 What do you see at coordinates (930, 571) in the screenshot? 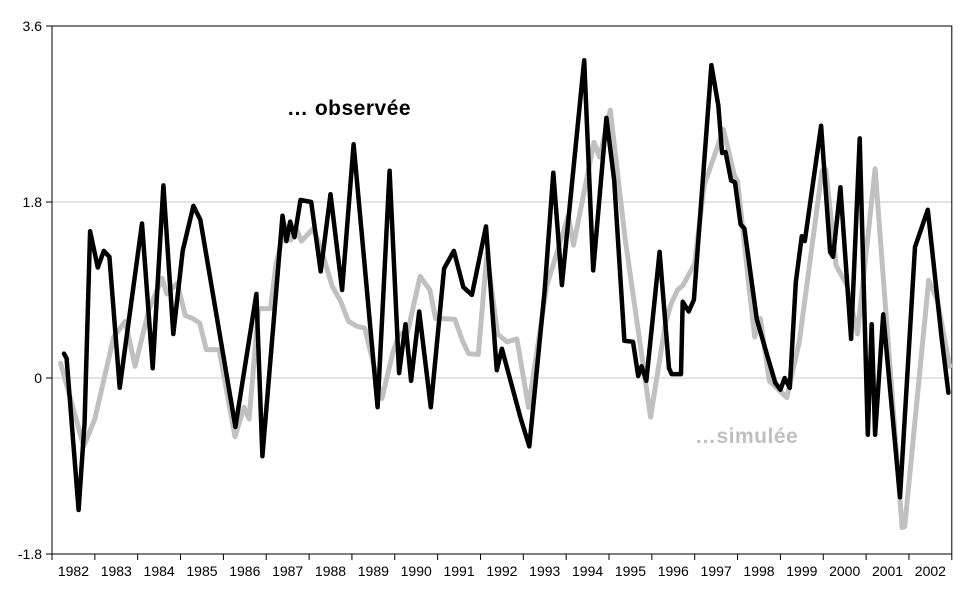
I see `x-tick-label: 2002` at bounding box center [930, 571].